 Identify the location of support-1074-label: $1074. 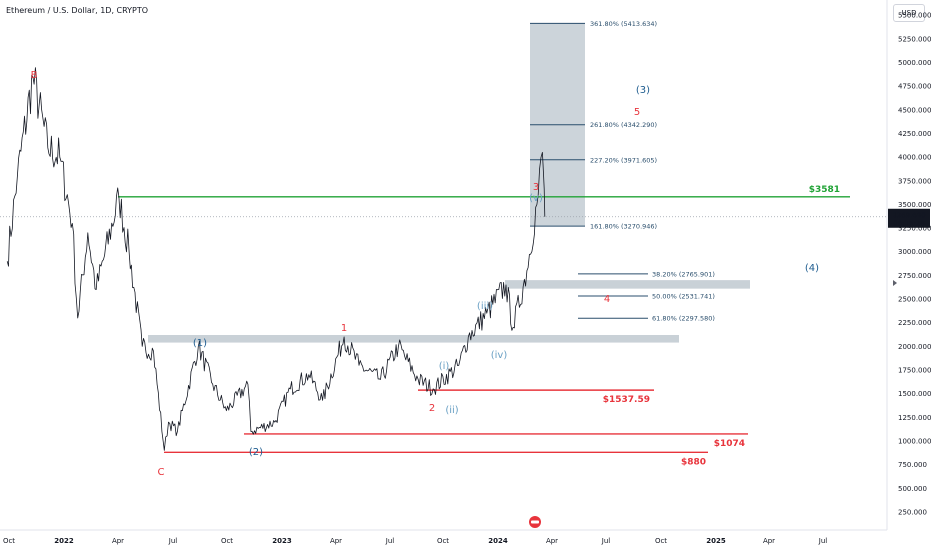
(729, 444).